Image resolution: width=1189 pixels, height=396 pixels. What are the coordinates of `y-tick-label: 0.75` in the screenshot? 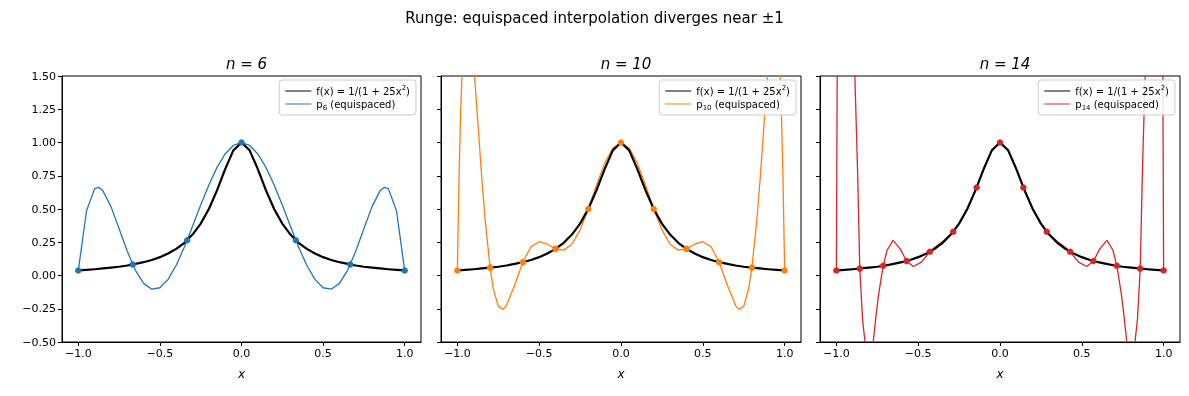 It's located at (43, 176).